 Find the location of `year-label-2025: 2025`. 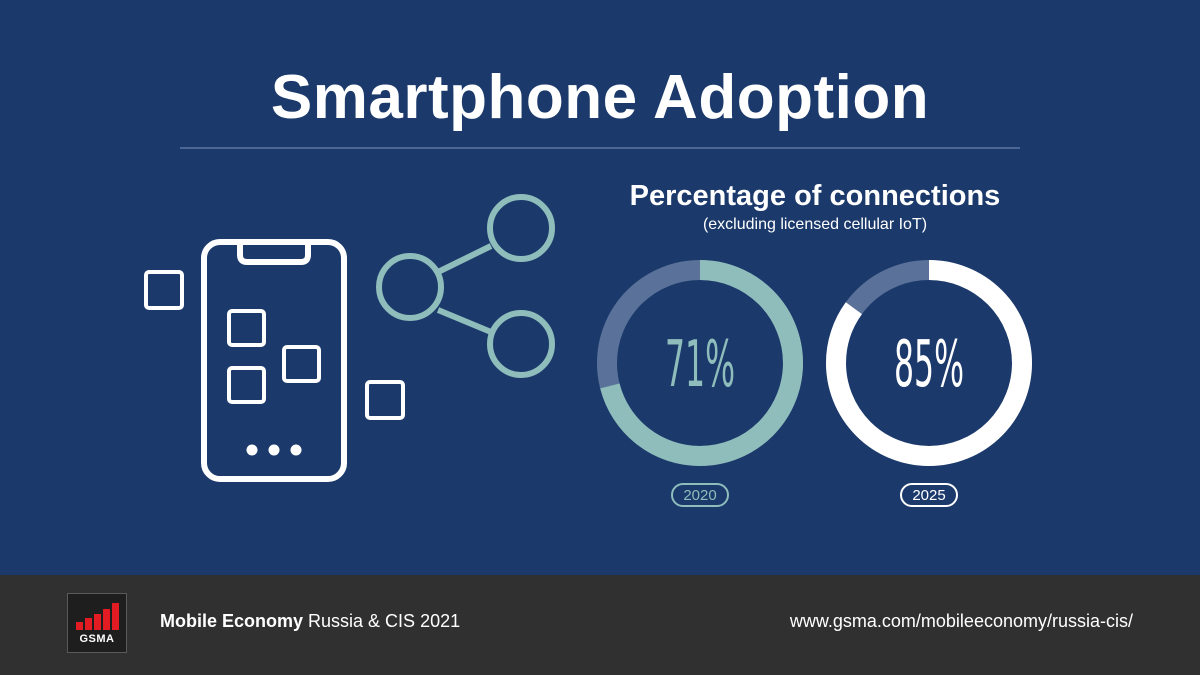

year-label-2025: 2025 is located at coordinates (928, 495).